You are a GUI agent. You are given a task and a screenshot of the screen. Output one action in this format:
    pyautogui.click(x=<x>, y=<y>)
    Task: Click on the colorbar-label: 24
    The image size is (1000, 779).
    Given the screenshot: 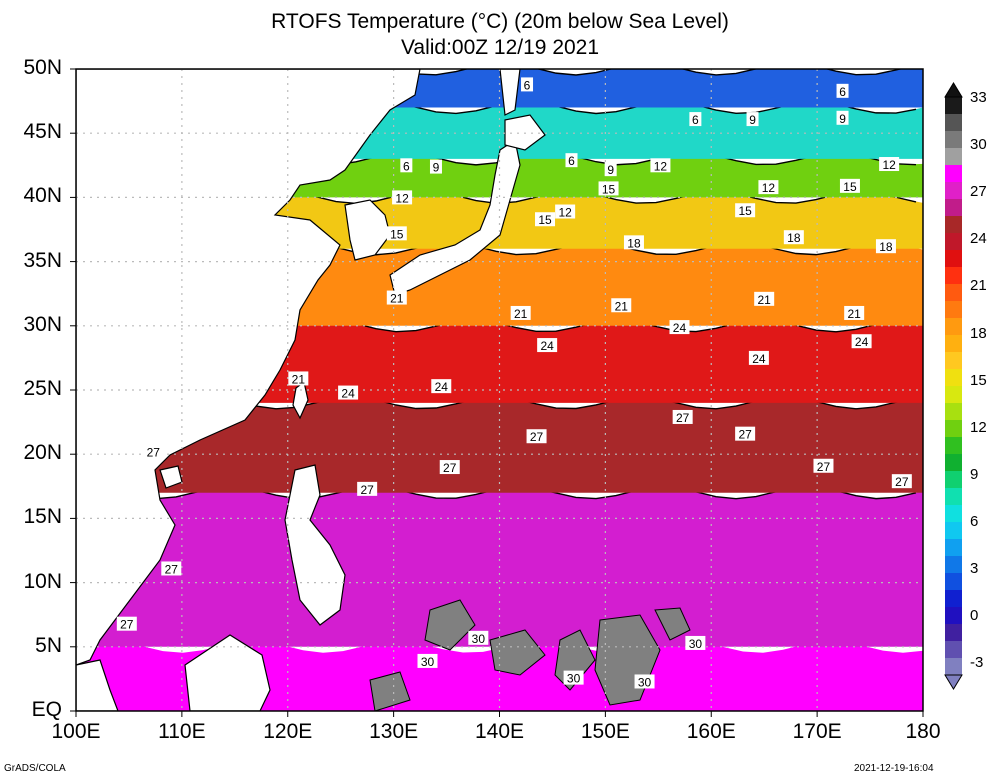 What is the action you would take?
    pyautogui.click(x=978, y=239)
    